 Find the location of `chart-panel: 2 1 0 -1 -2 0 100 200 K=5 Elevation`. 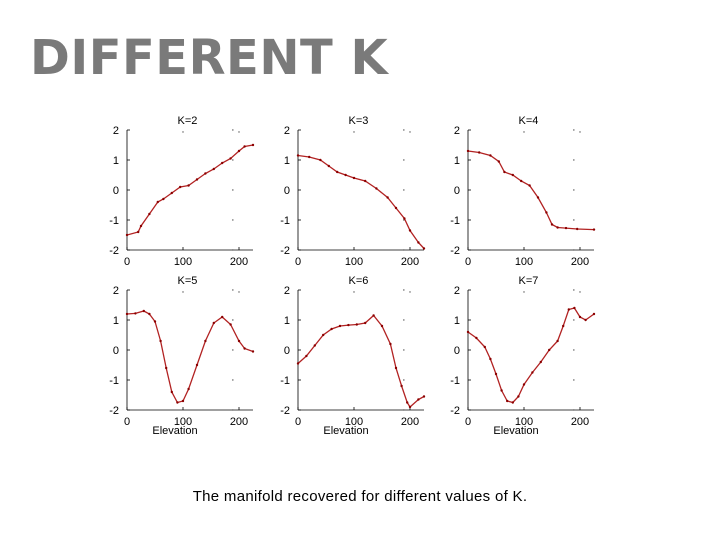

chart-panel: 2 1 0 -1 -2 0 100 200 K=5 Elevation is located at coordinates (182, 356).